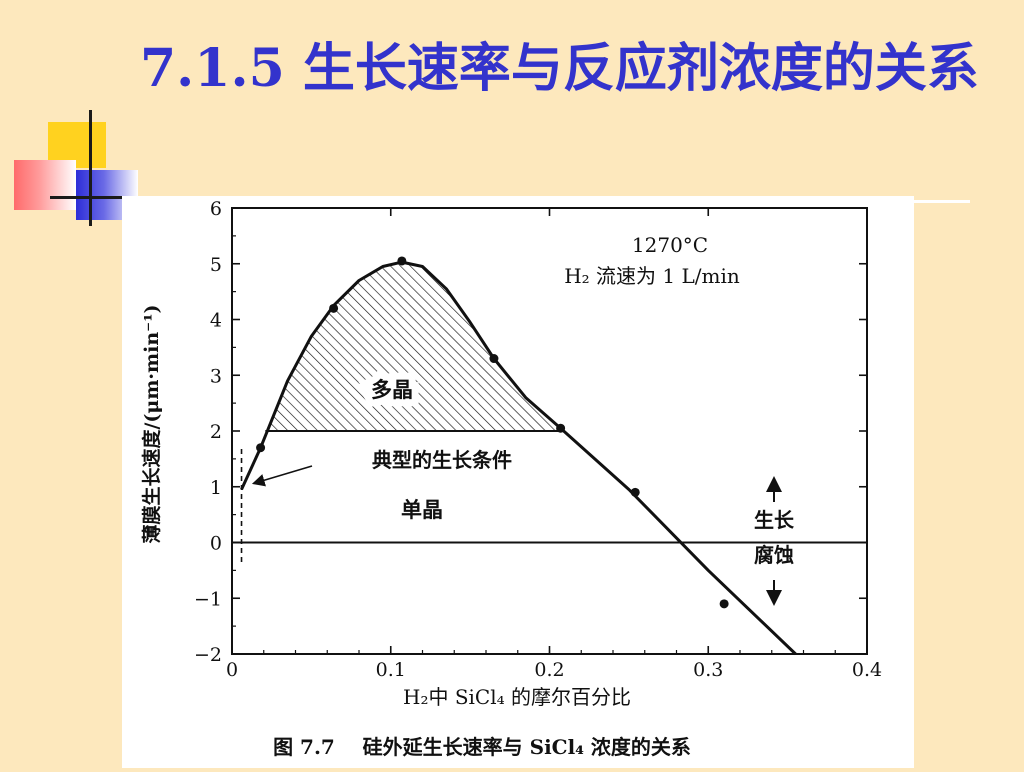 This screenshot has width=1024, height=772. Describe the element at coordinates (90, 168) in the screenshot. I see `decoration-vertical-line` at that location.